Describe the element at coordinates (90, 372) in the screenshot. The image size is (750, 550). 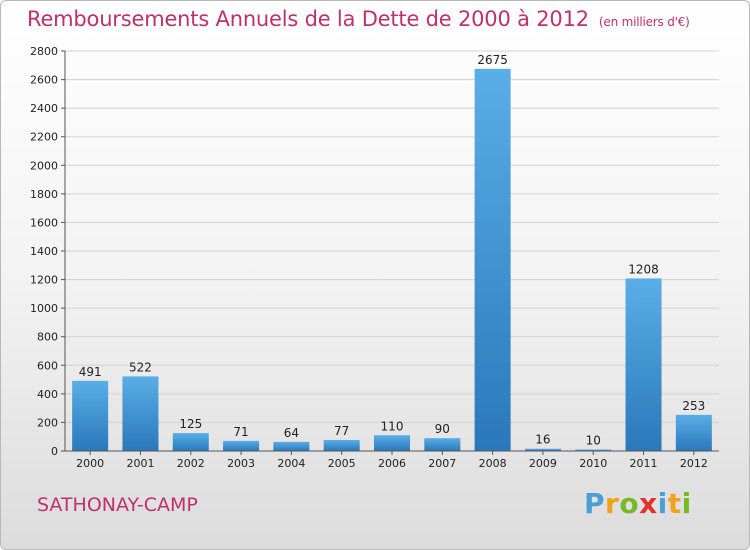
I see `data-label: 491` at that location.